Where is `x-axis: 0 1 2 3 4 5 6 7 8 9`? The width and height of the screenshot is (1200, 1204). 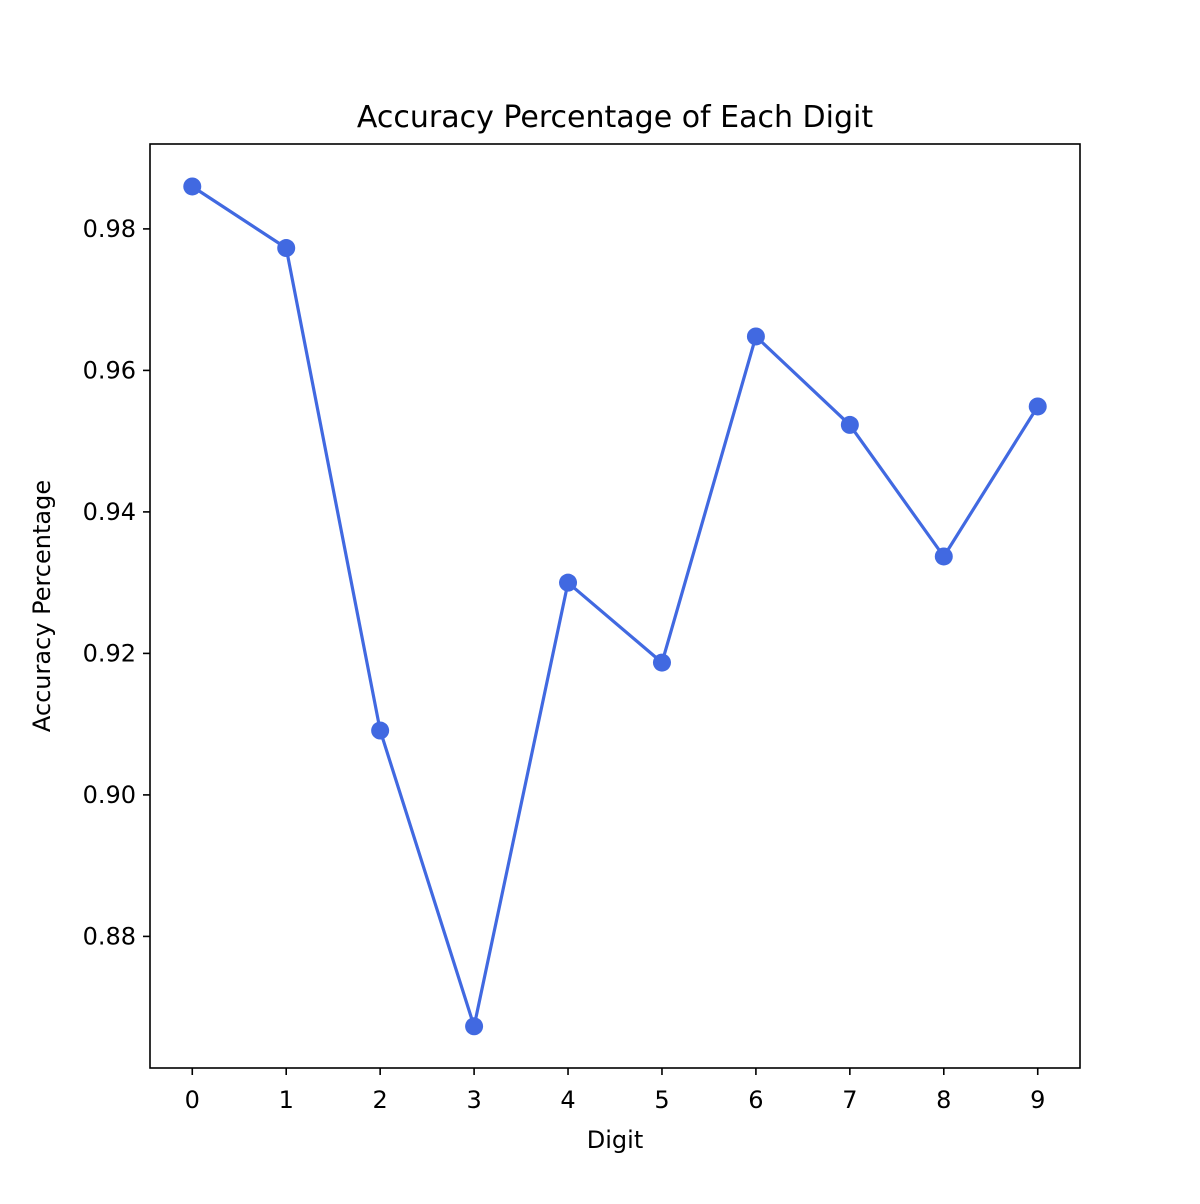
x-axis: 0 1 2 3 4 5 6 7 8 9 is located at coordinates (615, 1091).